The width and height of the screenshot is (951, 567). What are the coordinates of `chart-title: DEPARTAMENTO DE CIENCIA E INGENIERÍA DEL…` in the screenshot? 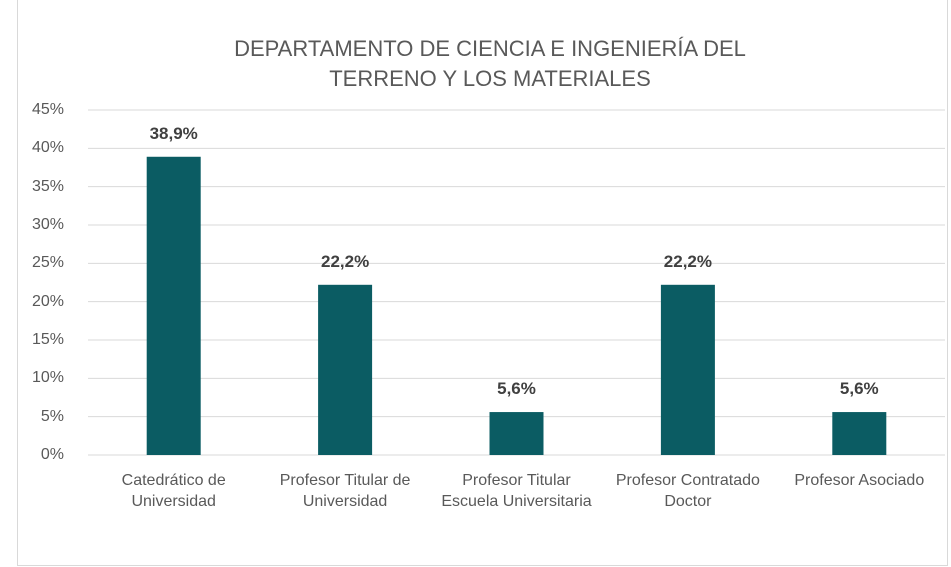 It's located at (490, 63).